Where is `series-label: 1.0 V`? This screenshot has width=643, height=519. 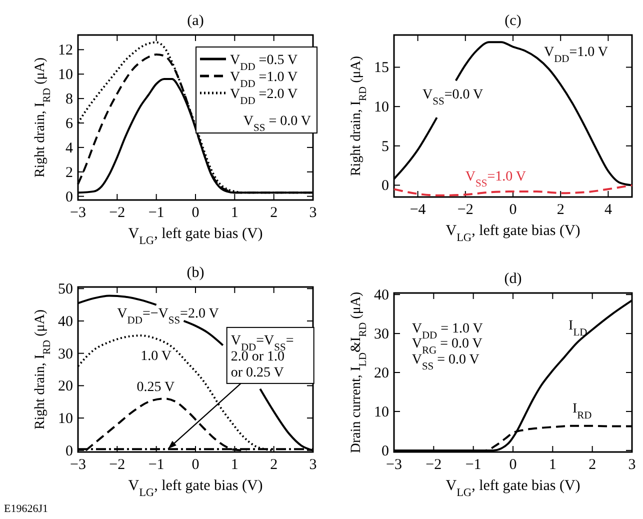
series-label: 1.0 V is located at coordinates (156, 356).